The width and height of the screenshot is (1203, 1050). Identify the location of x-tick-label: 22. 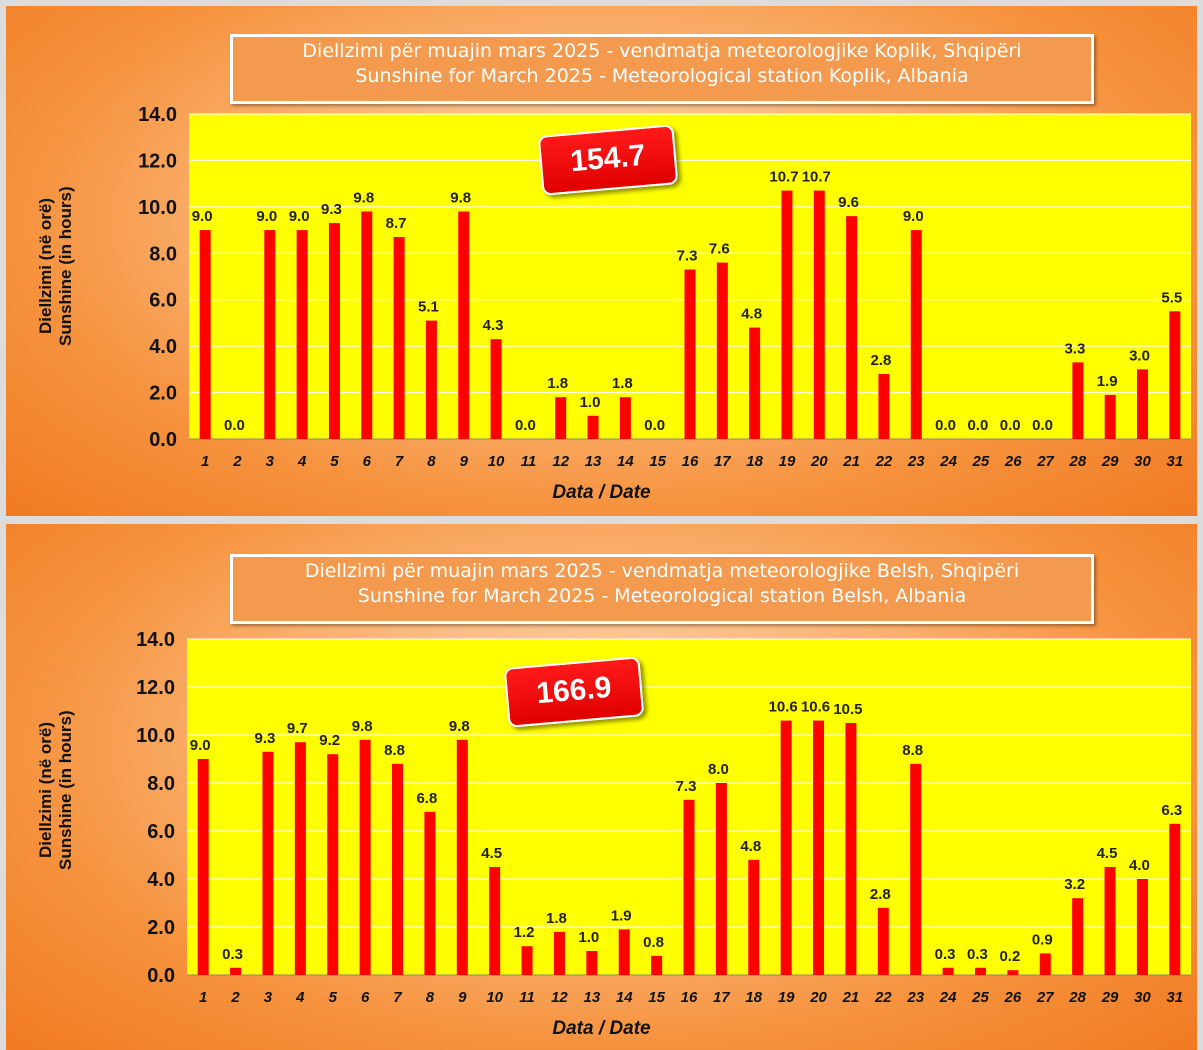
(884, 461).